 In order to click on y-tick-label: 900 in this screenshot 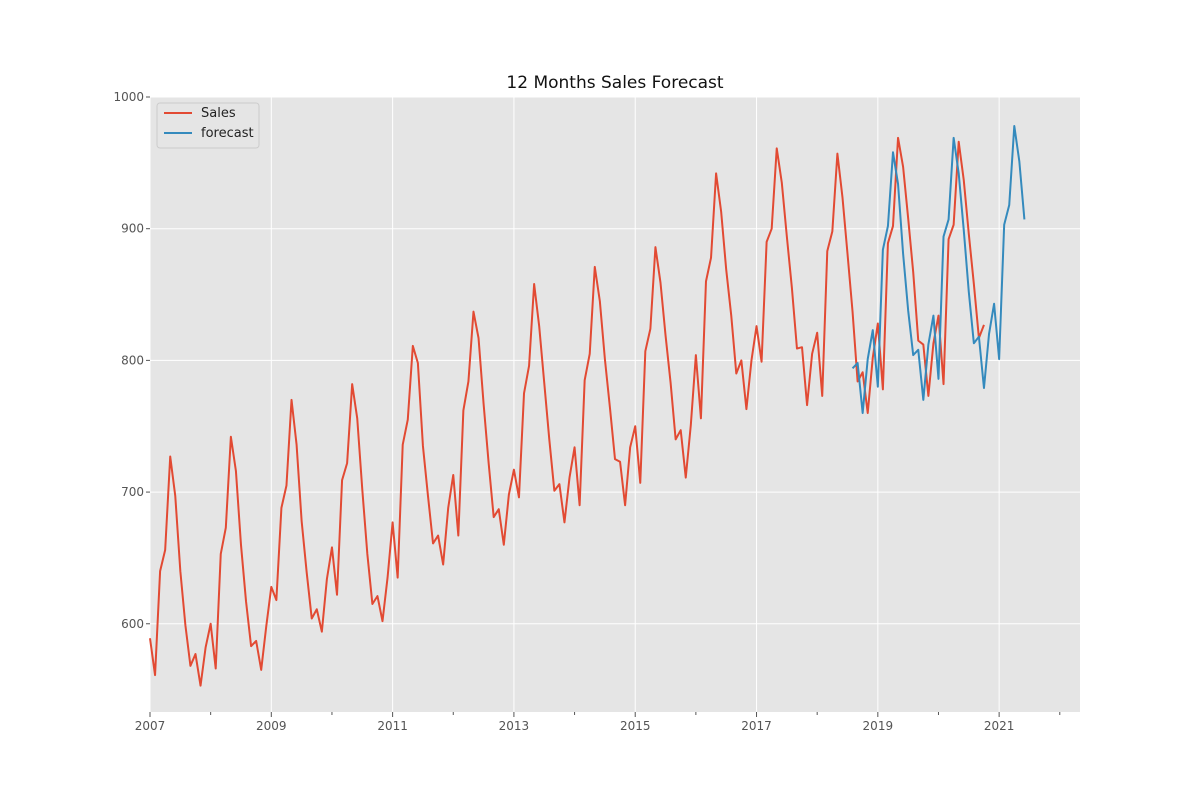, I will do `click(132, 229)`.